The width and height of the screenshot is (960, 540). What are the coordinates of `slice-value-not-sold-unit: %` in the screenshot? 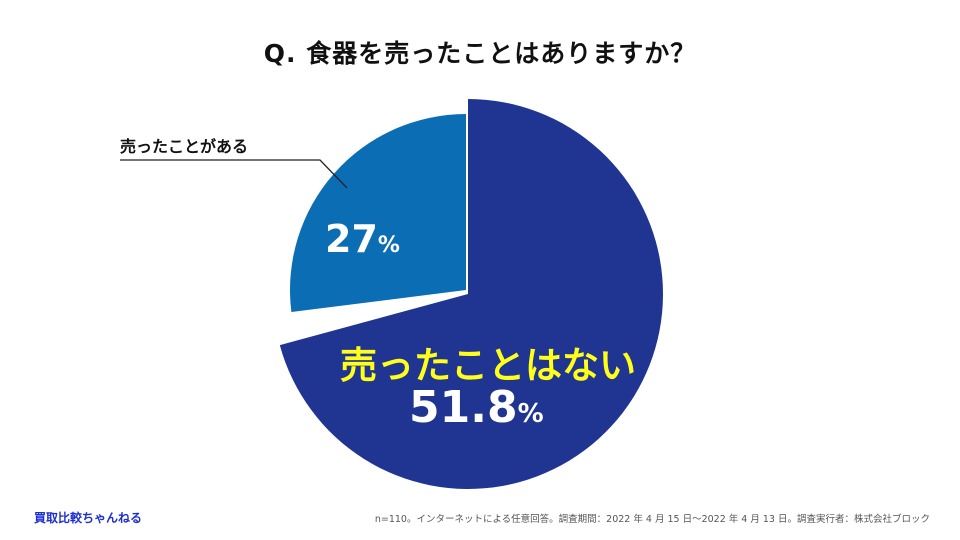 It's located at (531, 414).